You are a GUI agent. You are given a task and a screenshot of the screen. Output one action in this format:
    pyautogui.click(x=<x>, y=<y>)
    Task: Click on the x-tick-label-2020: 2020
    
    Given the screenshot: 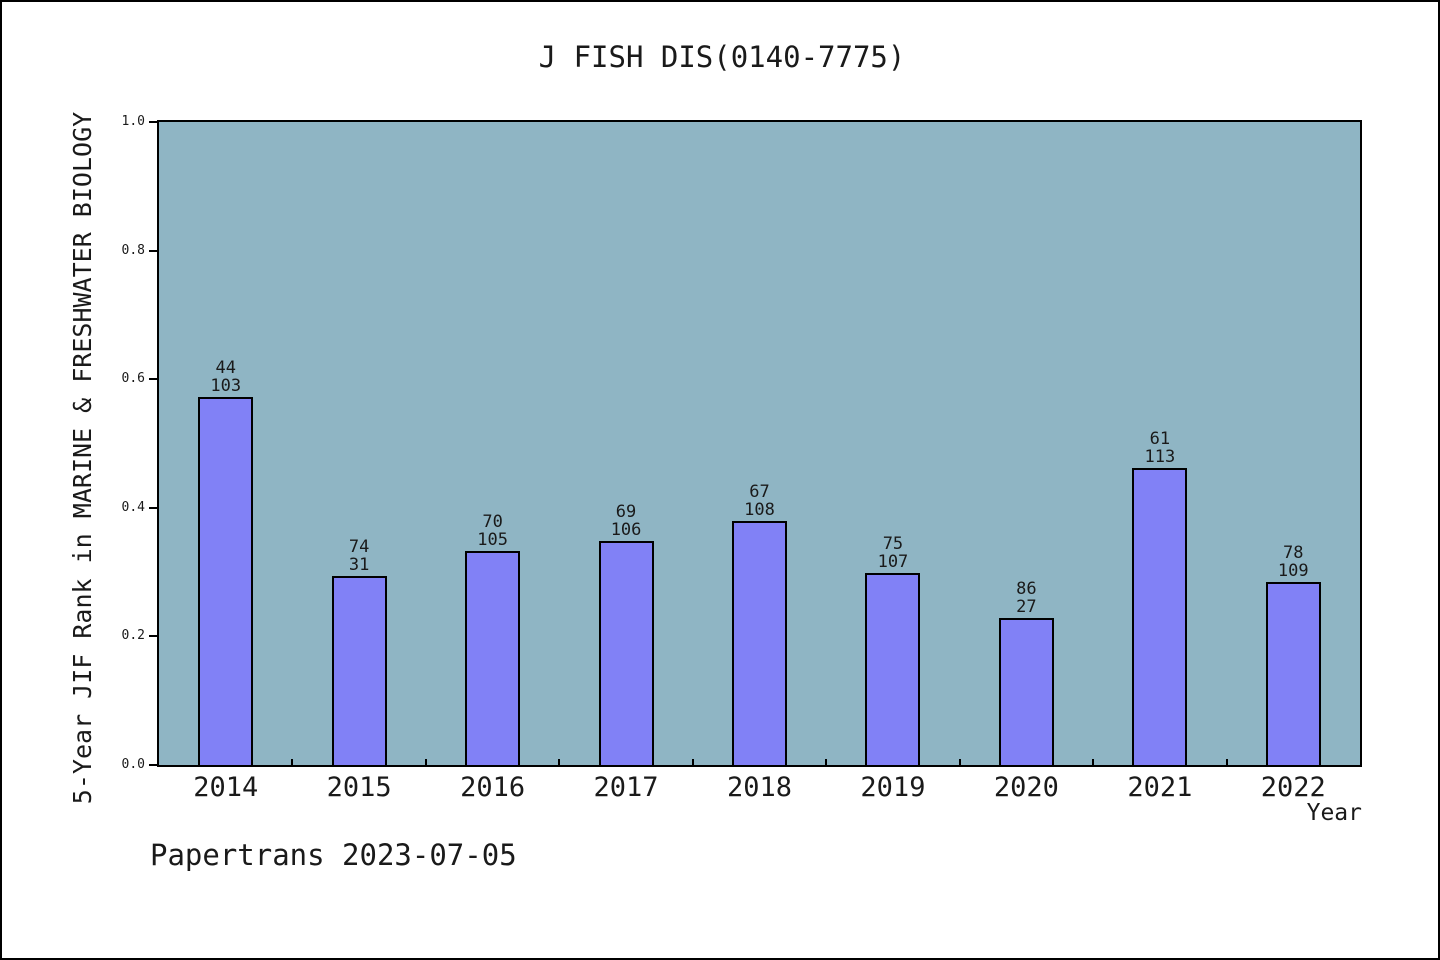 What is the action you would take?
    pyautogui.click(x=1026, y=787)
    